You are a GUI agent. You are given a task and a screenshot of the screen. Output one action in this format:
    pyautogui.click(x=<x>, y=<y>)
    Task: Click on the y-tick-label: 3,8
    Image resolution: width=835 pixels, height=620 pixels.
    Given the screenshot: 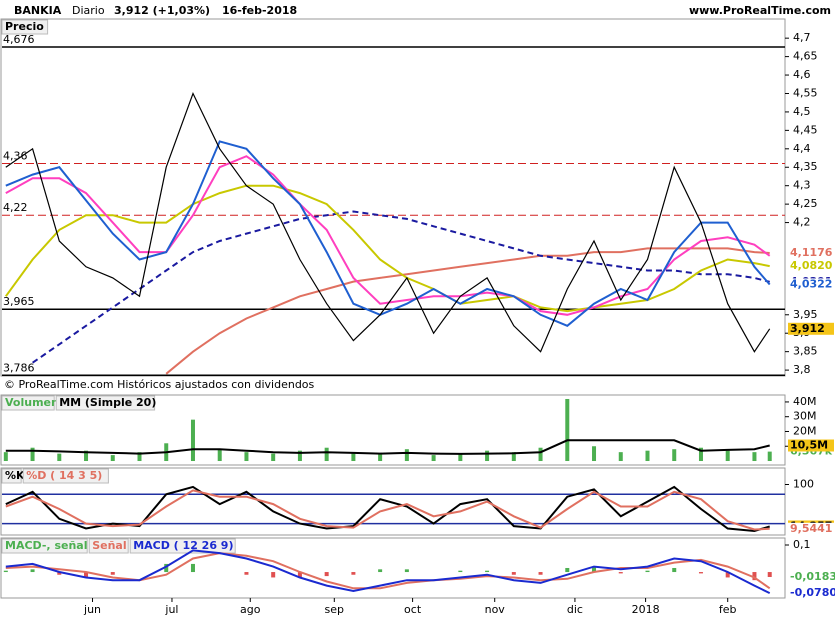 What is the action you would take?
    pyautogui.click(x=802, y=369)
    